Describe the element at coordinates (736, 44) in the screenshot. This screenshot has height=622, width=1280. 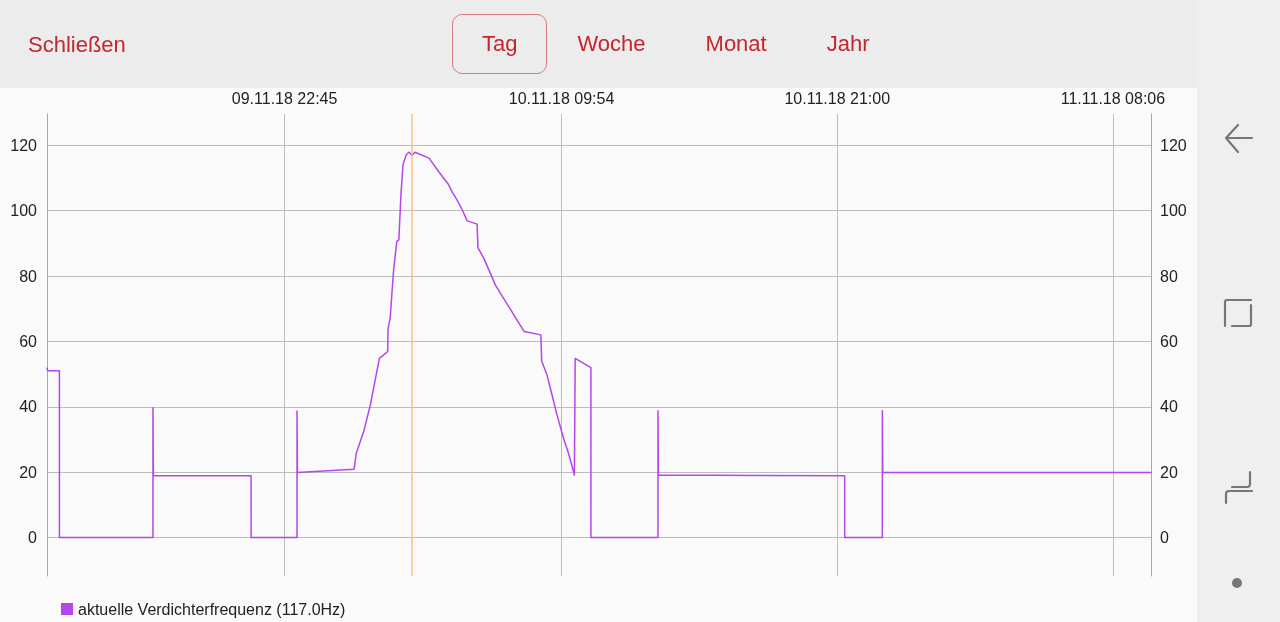
I see `text: Monat` at that location.